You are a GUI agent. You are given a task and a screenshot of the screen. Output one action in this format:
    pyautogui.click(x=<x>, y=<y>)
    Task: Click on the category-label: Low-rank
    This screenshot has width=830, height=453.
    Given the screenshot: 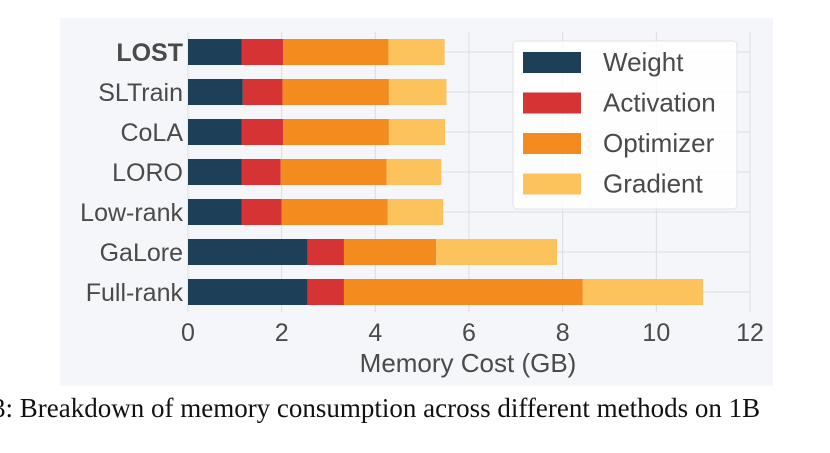 What is the action you would take?
    pyautogui.click(x=131, y=213)
    